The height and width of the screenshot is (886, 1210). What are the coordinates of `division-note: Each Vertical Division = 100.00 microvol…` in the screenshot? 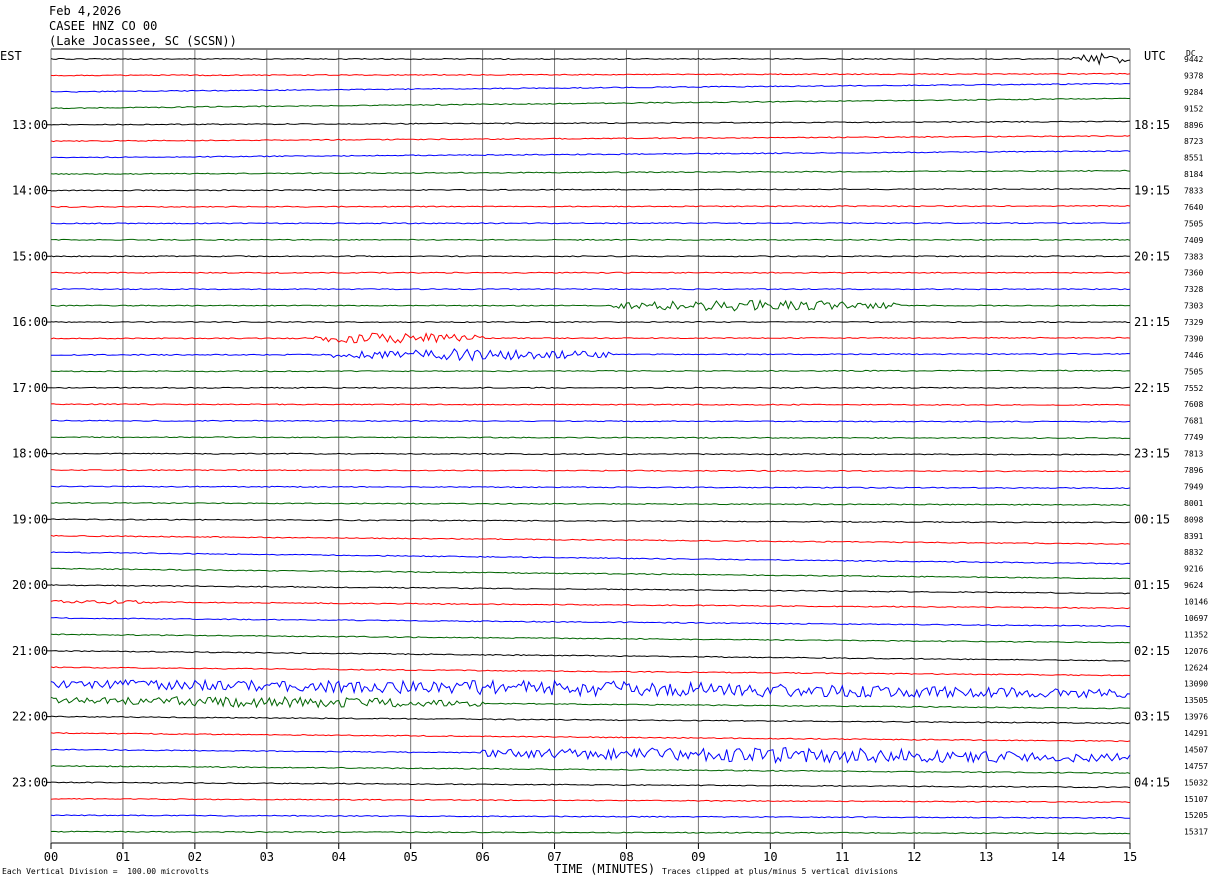 It's located at (106, 871).